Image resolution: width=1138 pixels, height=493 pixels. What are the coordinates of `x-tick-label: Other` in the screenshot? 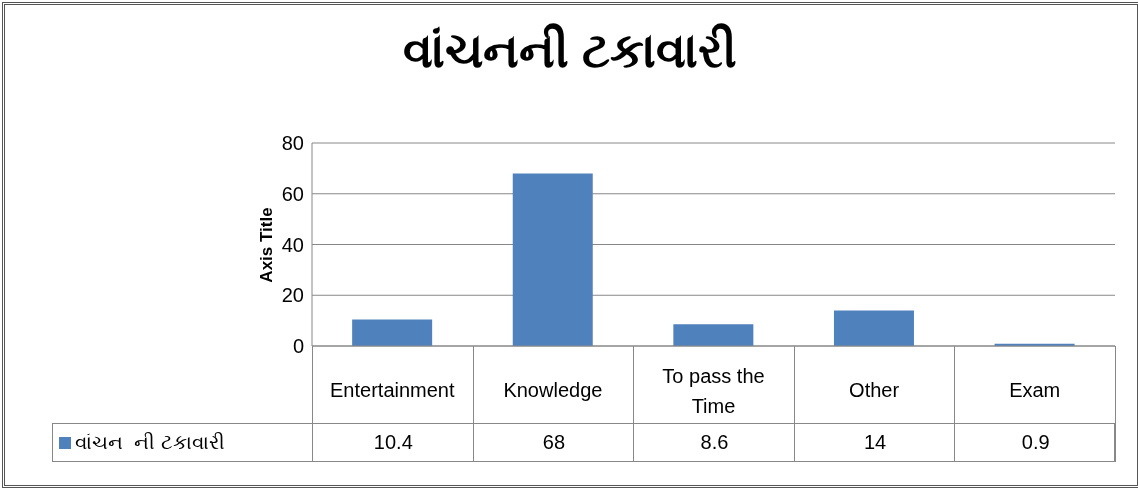 It's located at (874, 389).